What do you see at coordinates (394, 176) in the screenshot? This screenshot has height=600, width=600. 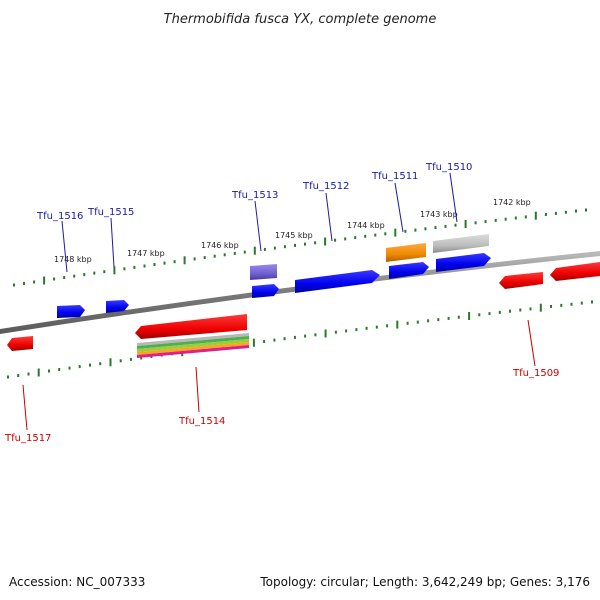 I see `label-tfu-1511: Tfu_1511` at bounding box center [394, 176].